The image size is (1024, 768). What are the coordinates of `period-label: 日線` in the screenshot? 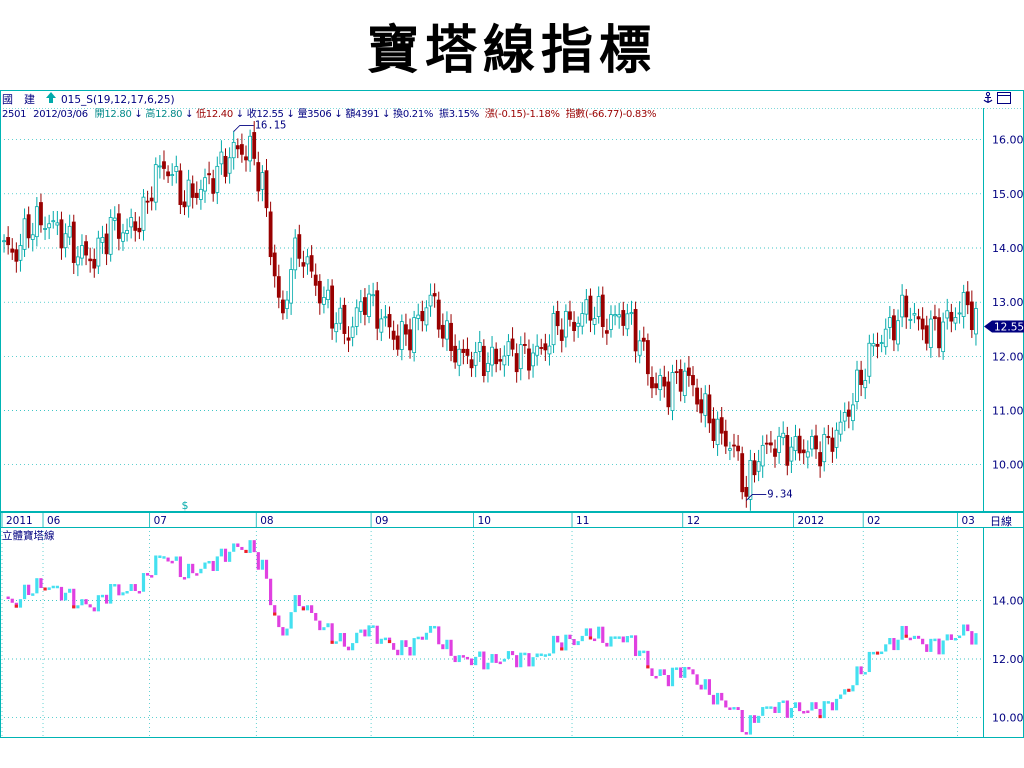 It's located at (1001, 521).